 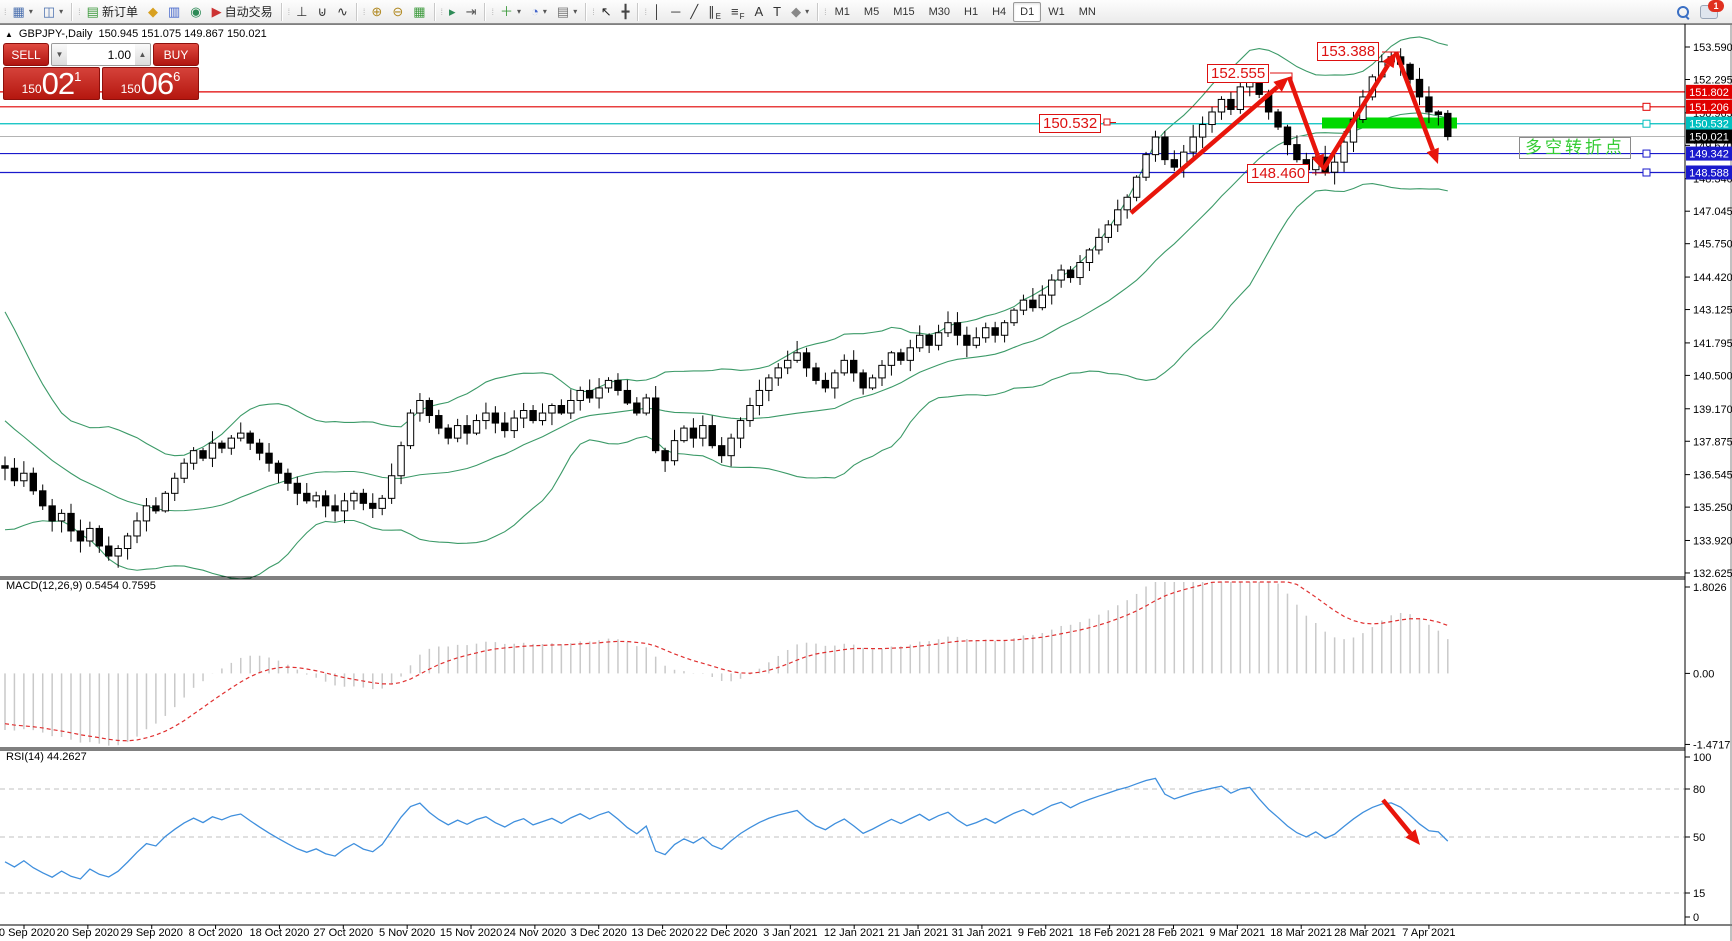 I want to click on tile-windows-icon: ▦, so click(x=419, y=12).